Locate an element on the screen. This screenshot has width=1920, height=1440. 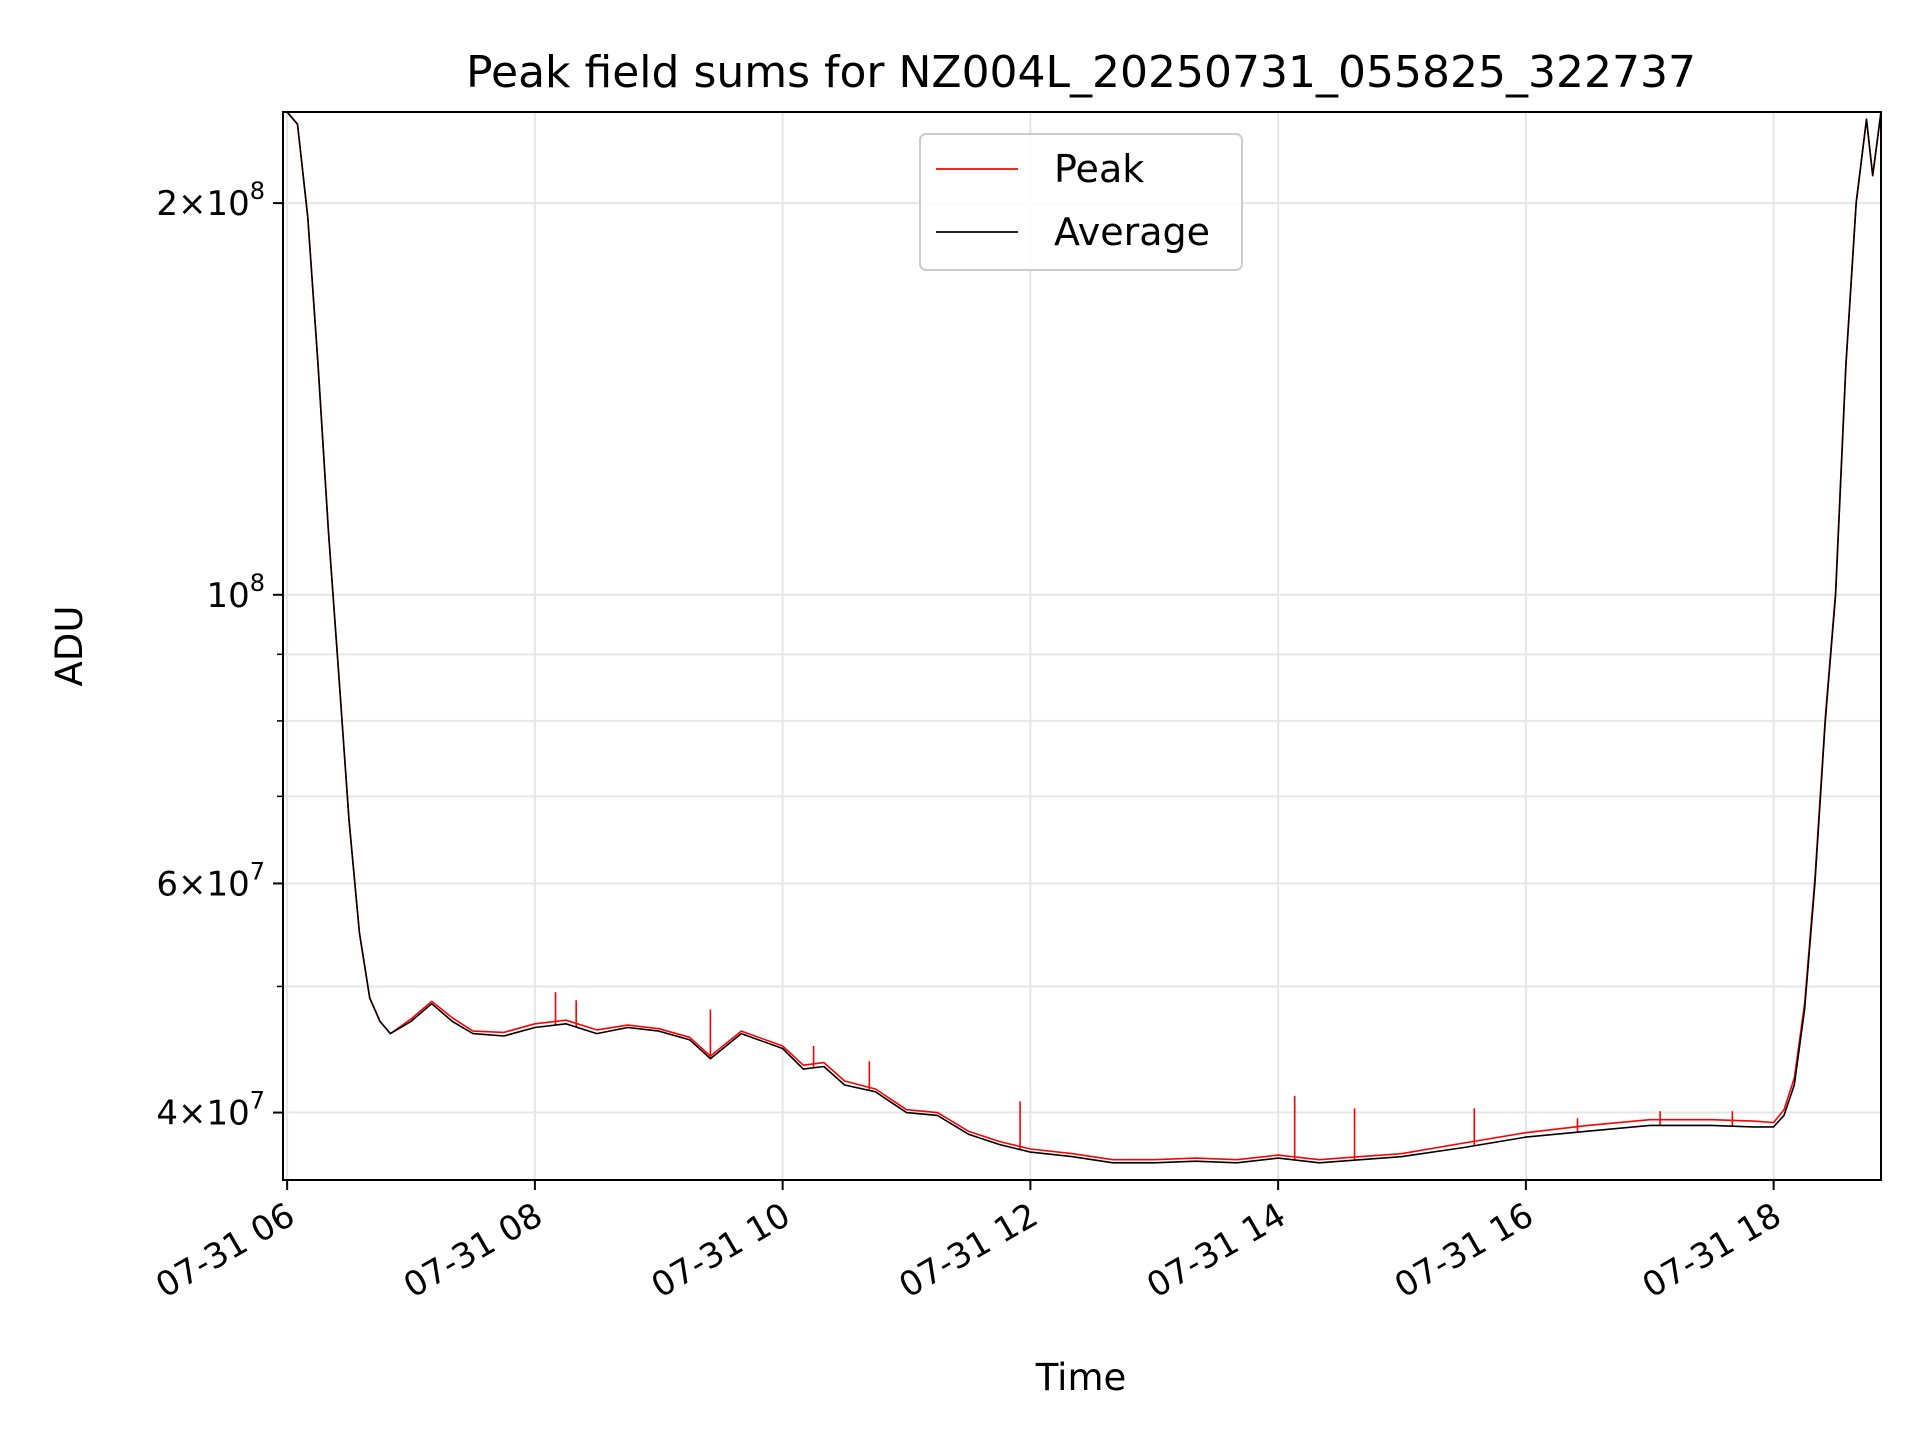
y-axis: 4×107 6×107 108 2×108 is located at coordinates (219, 655).